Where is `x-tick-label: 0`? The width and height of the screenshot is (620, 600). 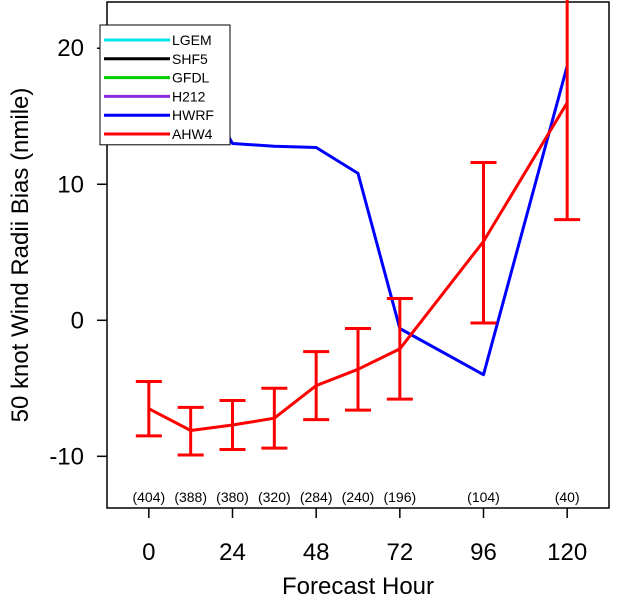
x-tick-label: 0 is located at coordinates (148, 552).